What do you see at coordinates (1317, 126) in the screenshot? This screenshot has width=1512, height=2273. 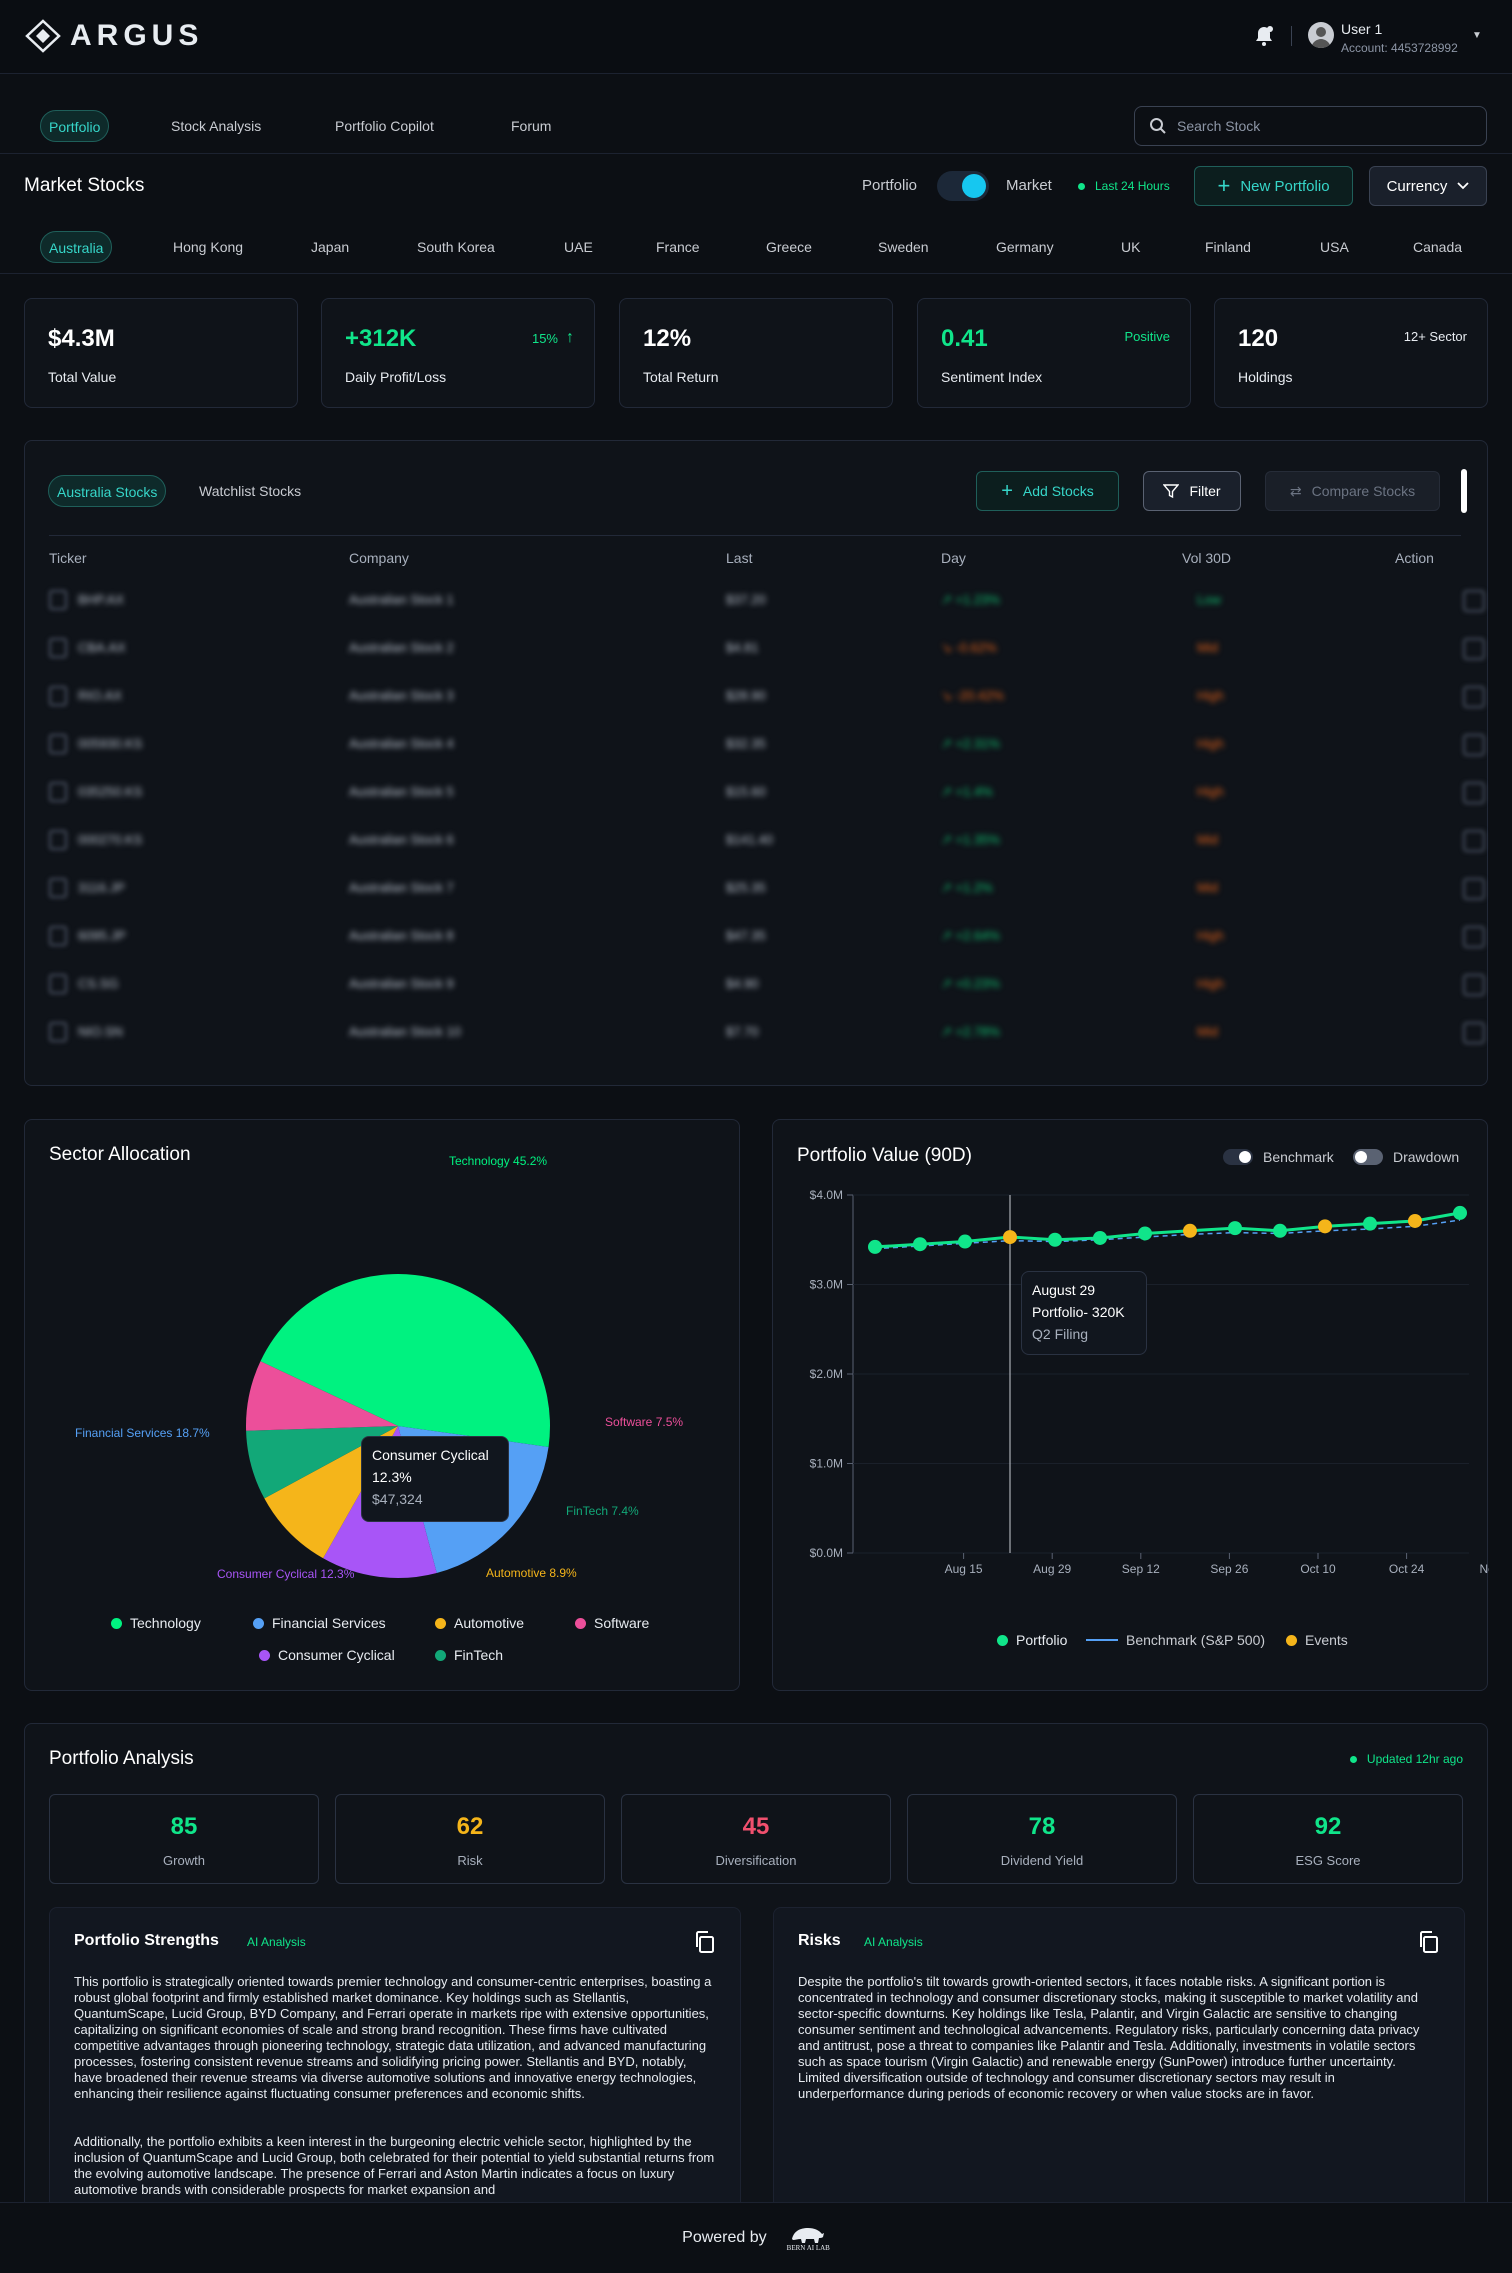 I see `search-input` at bounding box center [1317, 126].